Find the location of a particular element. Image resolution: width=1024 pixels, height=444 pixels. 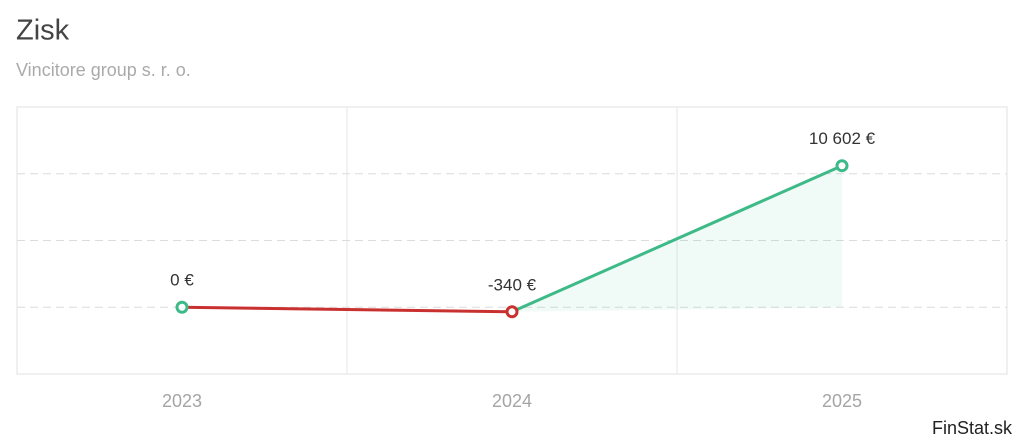

chart-title: Zisk is located at coordinates (43, 31).